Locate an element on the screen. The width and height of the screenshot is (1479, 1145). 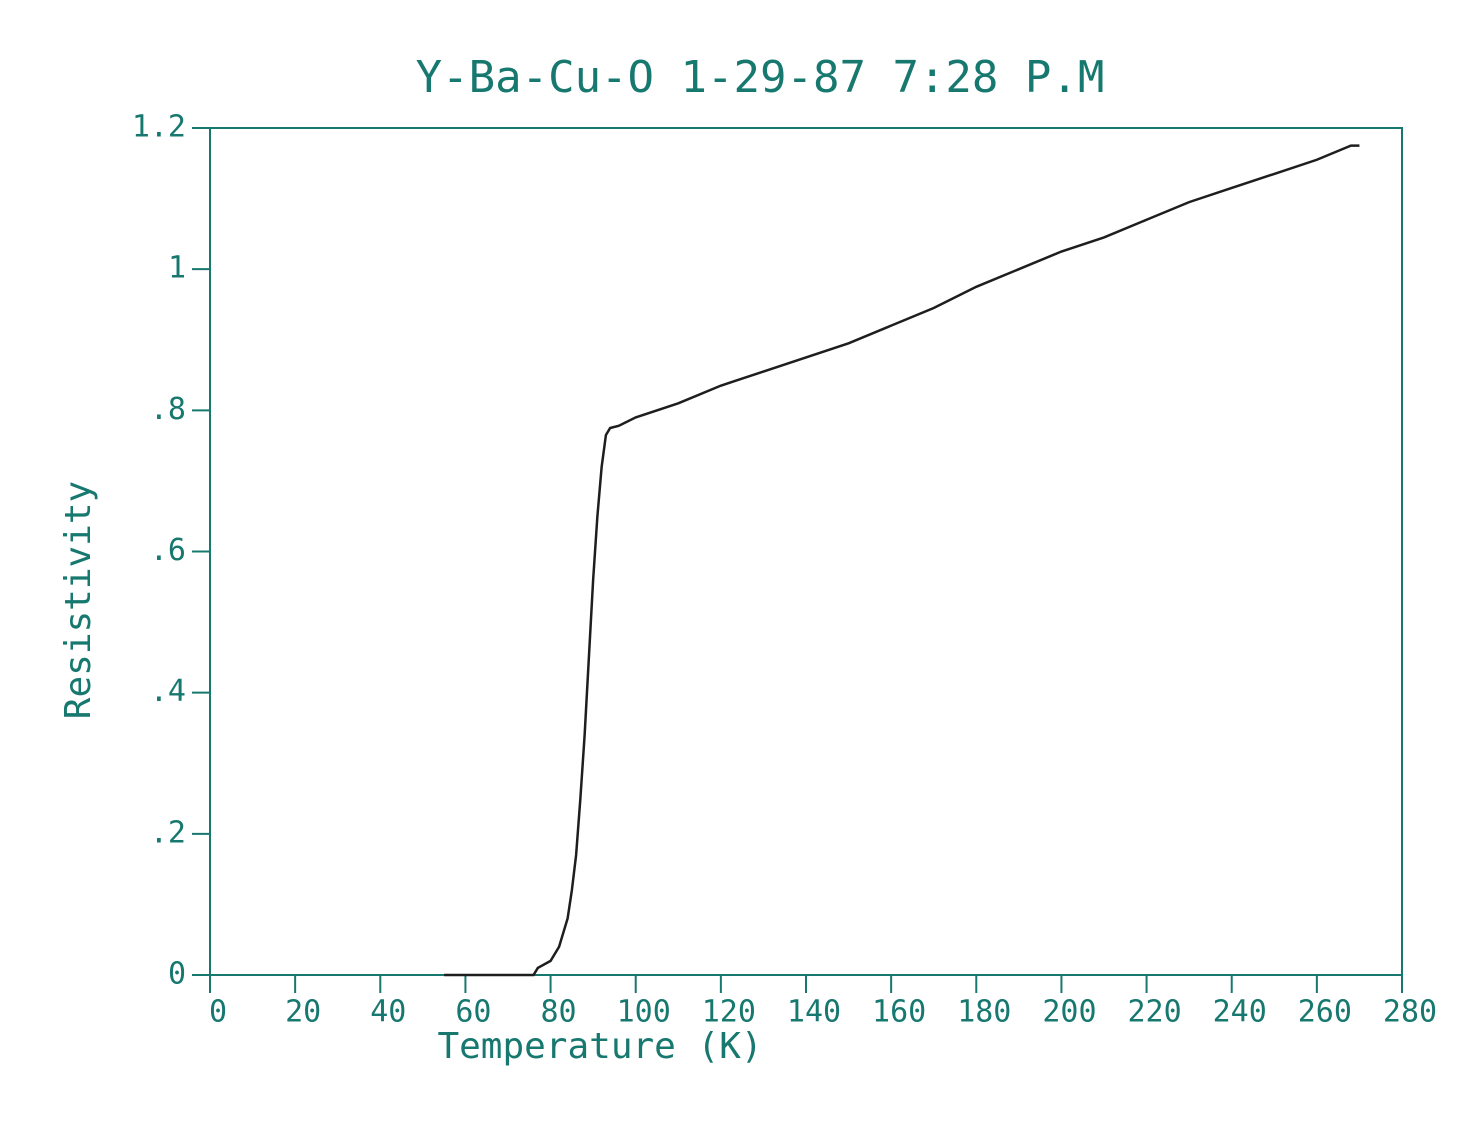
x-tick-label: 160 is located at coordinates (899, 1012).